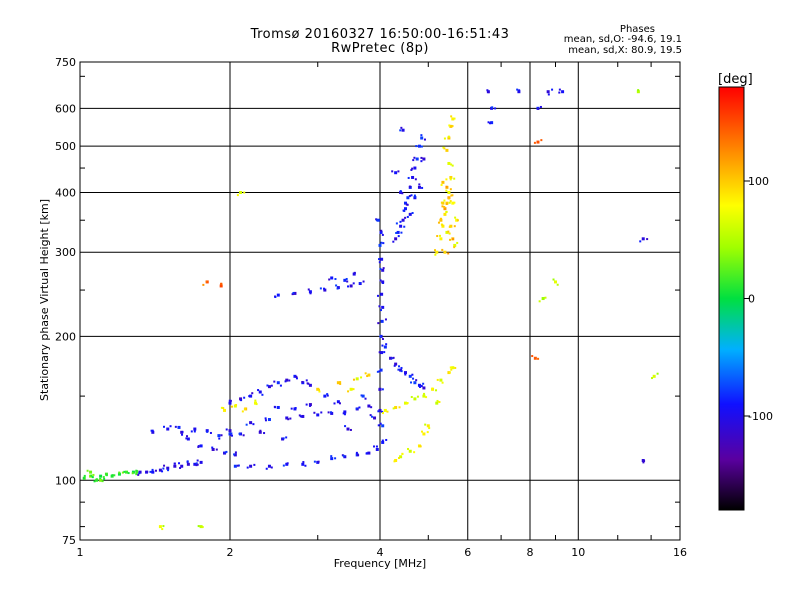  Describe the element at coordinates (578, 552) in the screenshot. I see `x-tick-label: 10` at that location.